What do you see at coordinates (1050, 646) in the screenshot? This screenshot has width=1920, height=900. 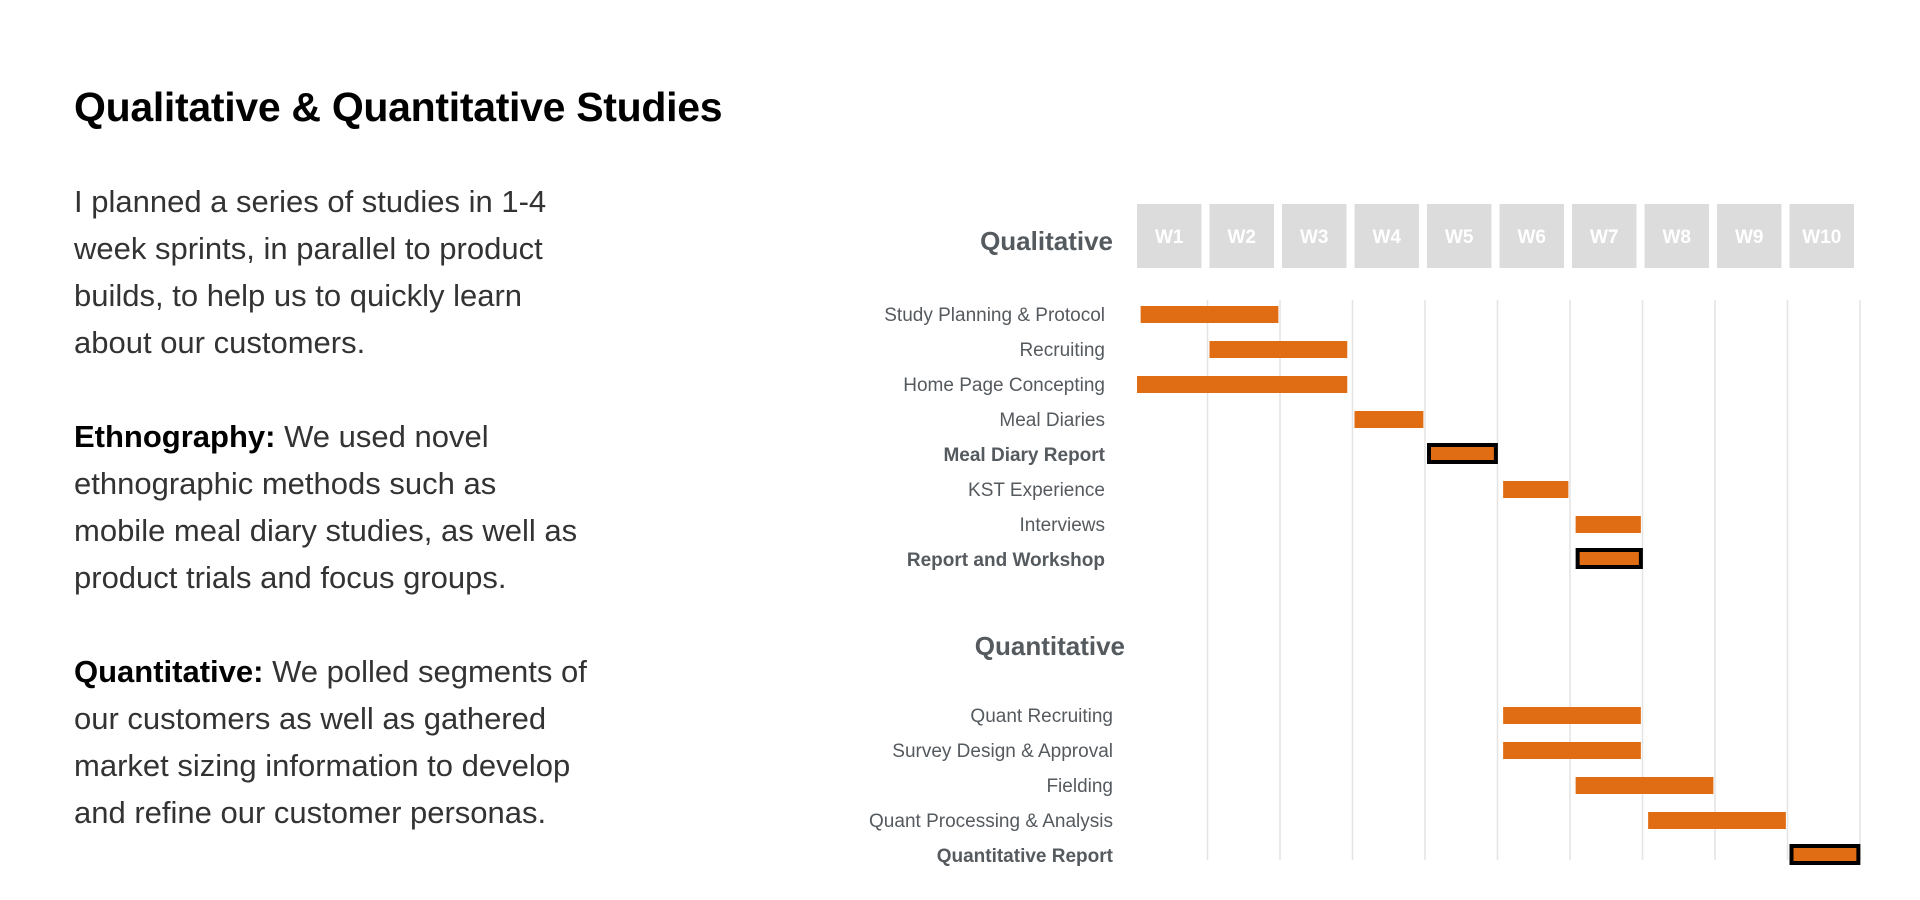 I see `section-label: Quantitative` at bounding box center [1050, 646].